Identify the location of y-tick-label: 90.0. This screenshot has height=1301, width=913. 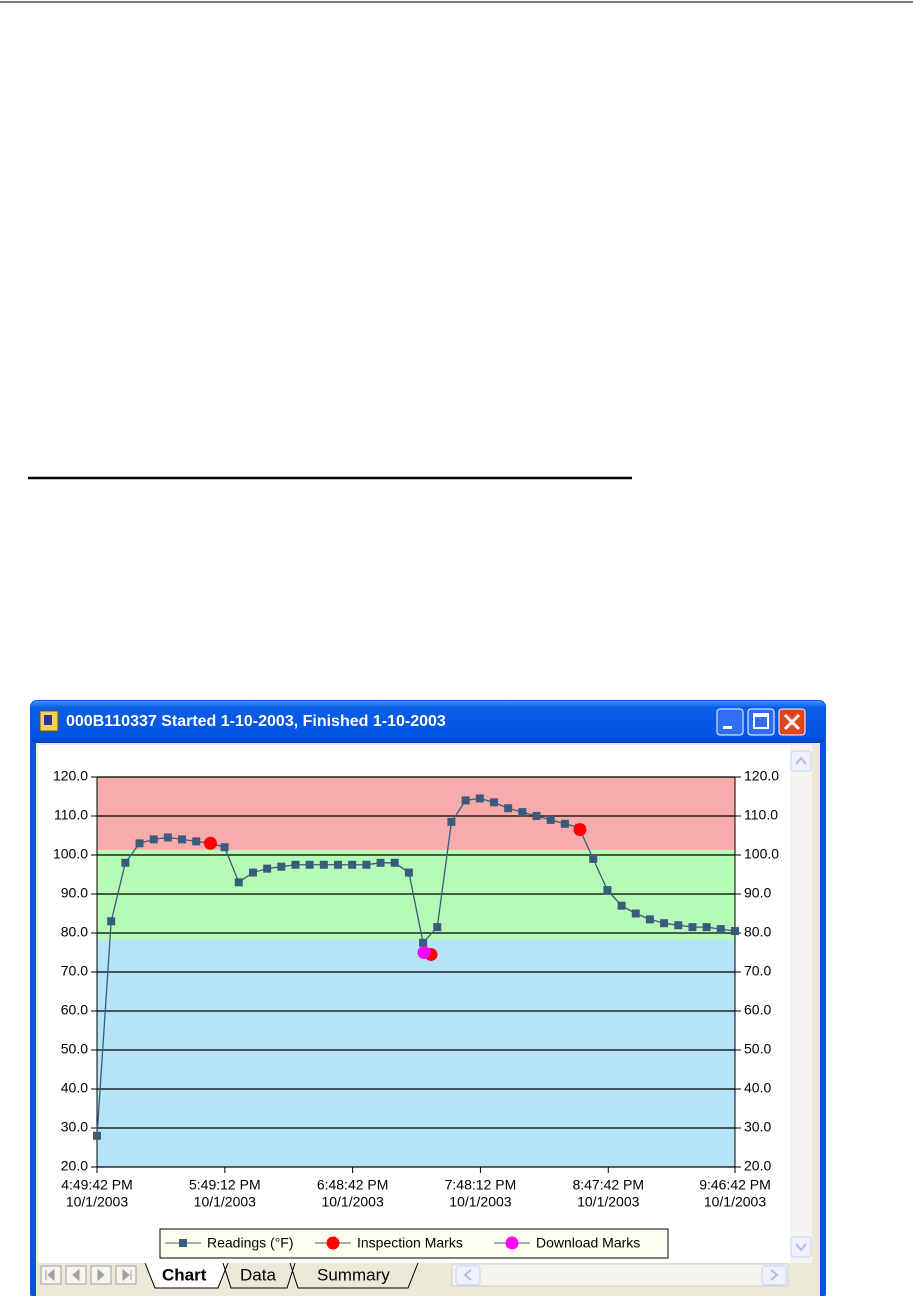
(74, 893).